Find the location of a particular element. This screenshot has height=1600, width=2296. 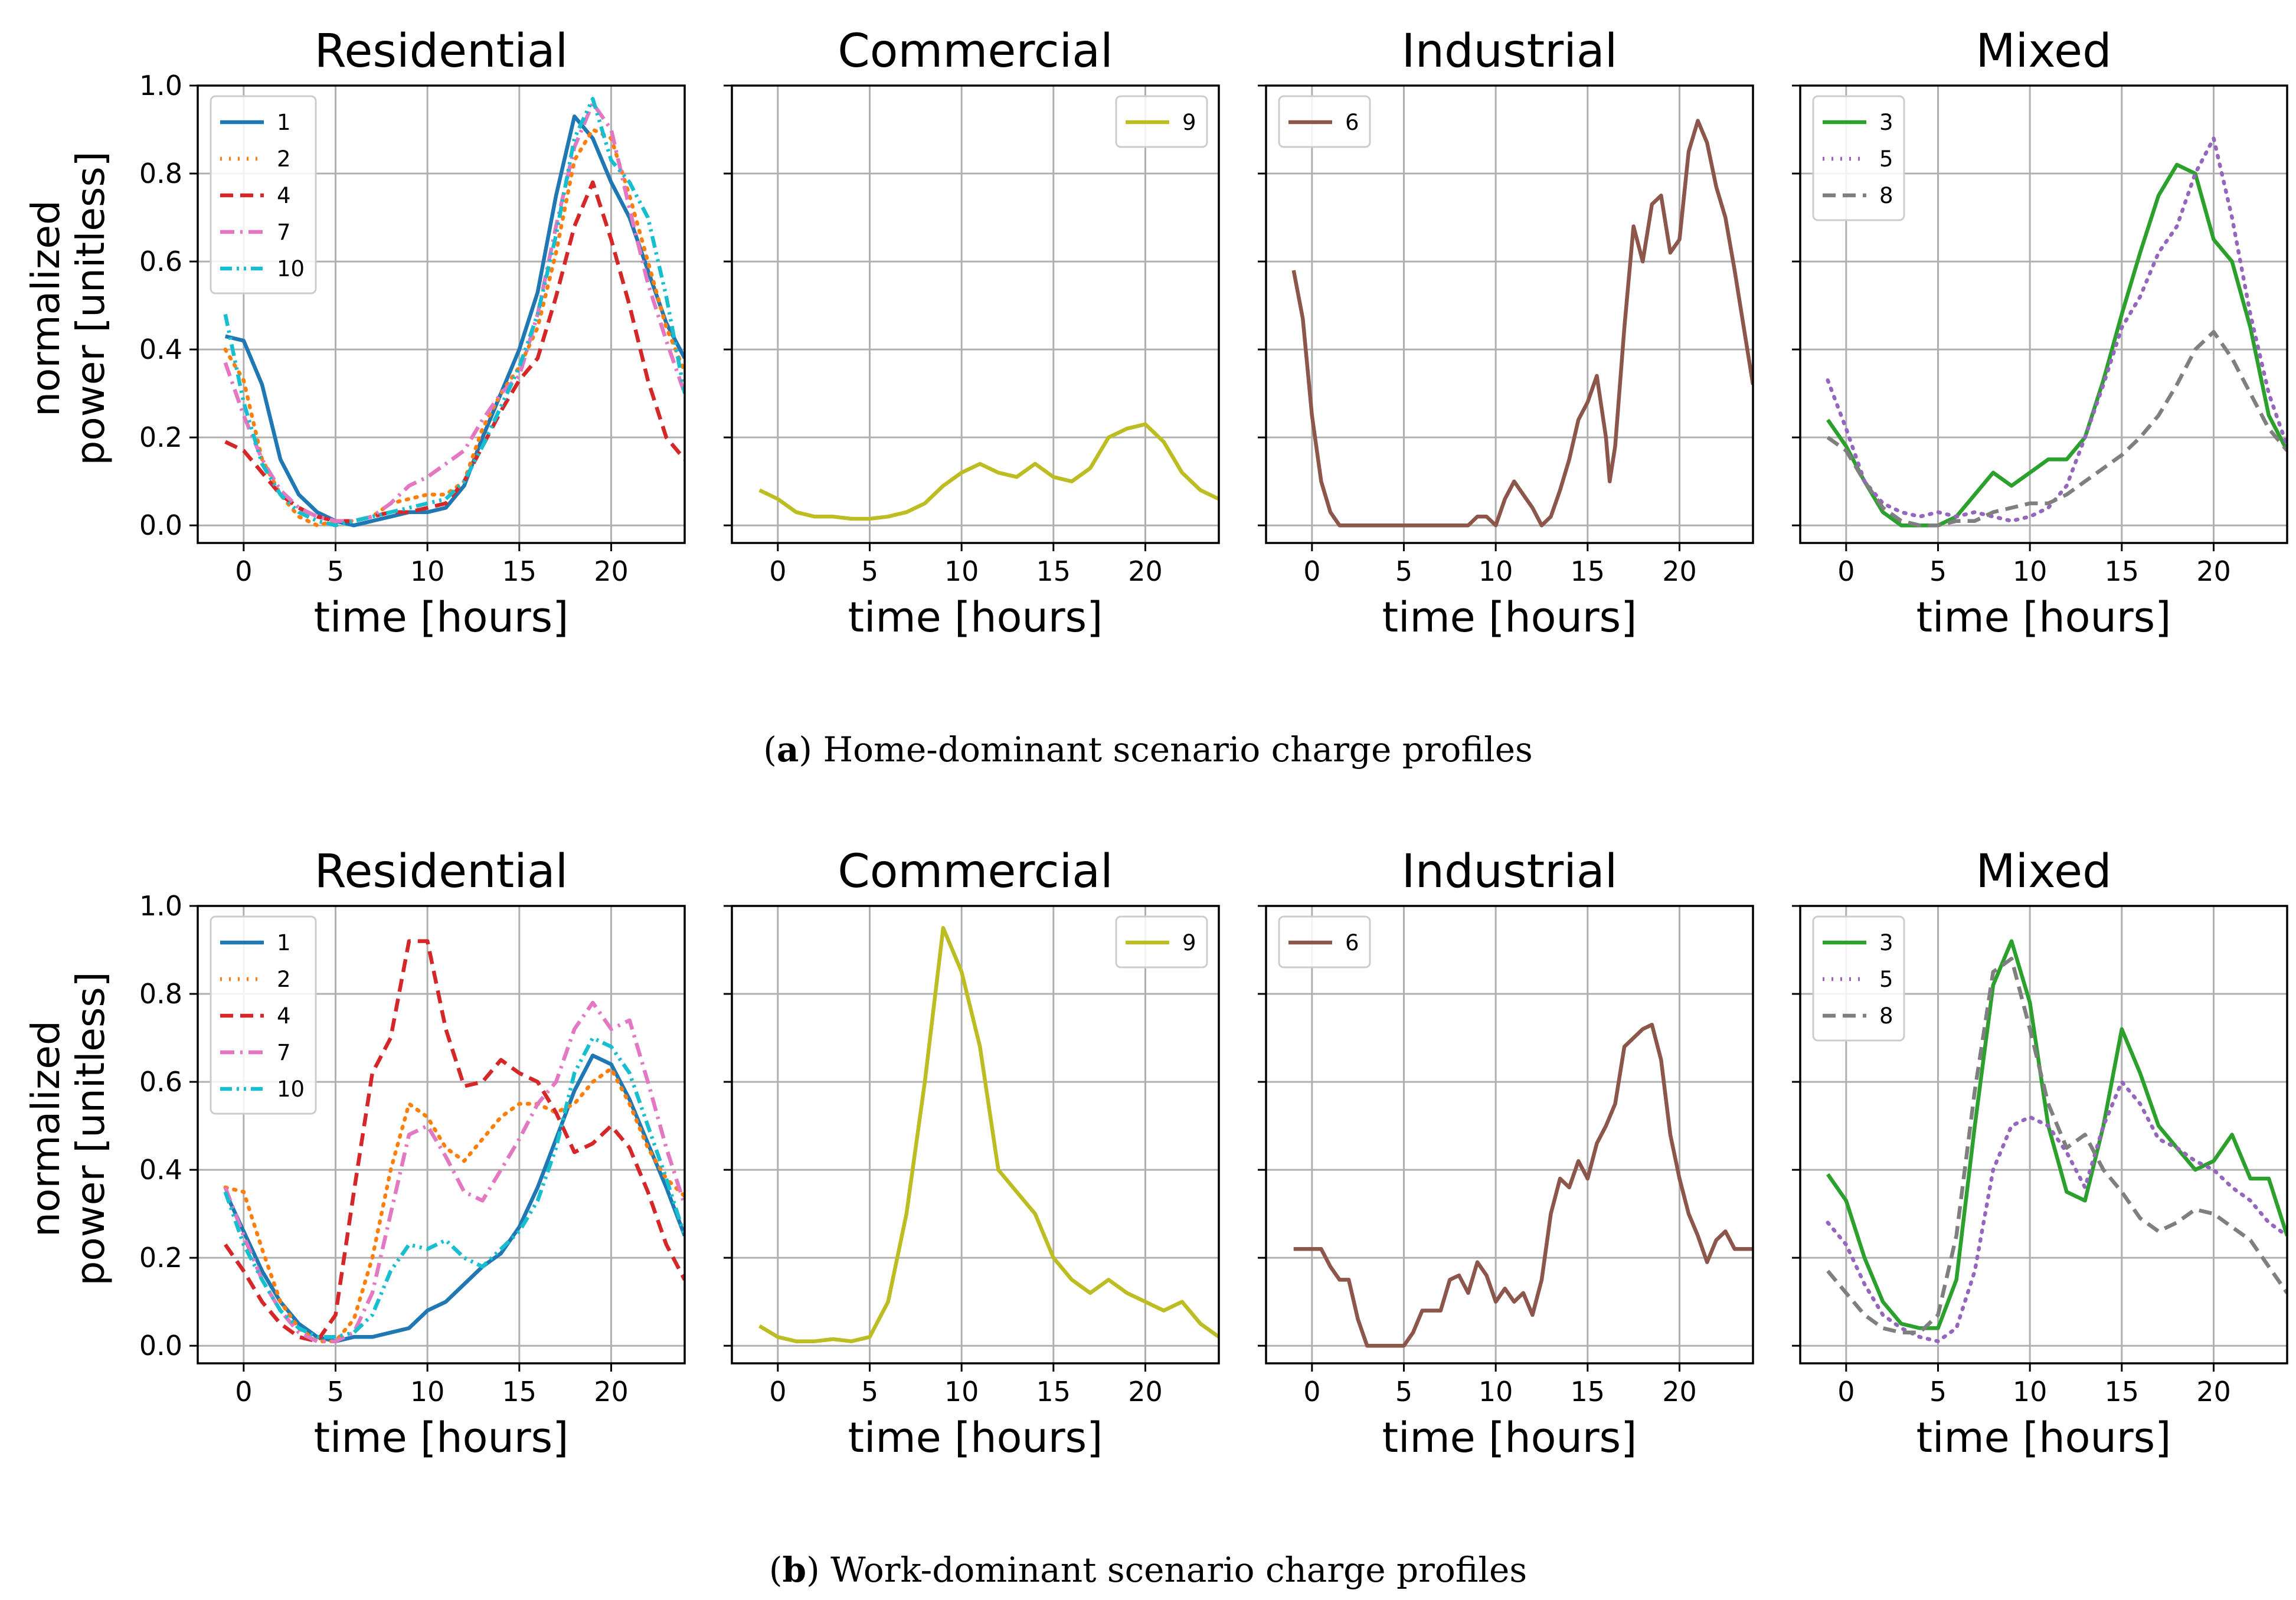

legend-label: 2 is located at coordinates (284, 979).